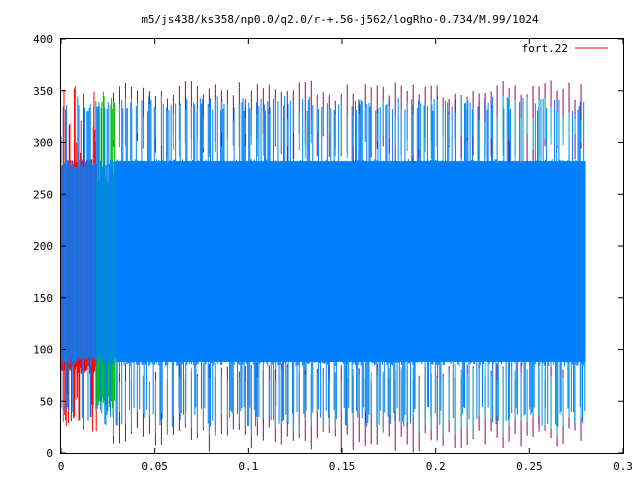 This screenshot has height=480, width=640. What do you see at coordinates (436, 466) in the screenshot?
I see `x-tick-label: 0.2` at bounding box center [436, 466].